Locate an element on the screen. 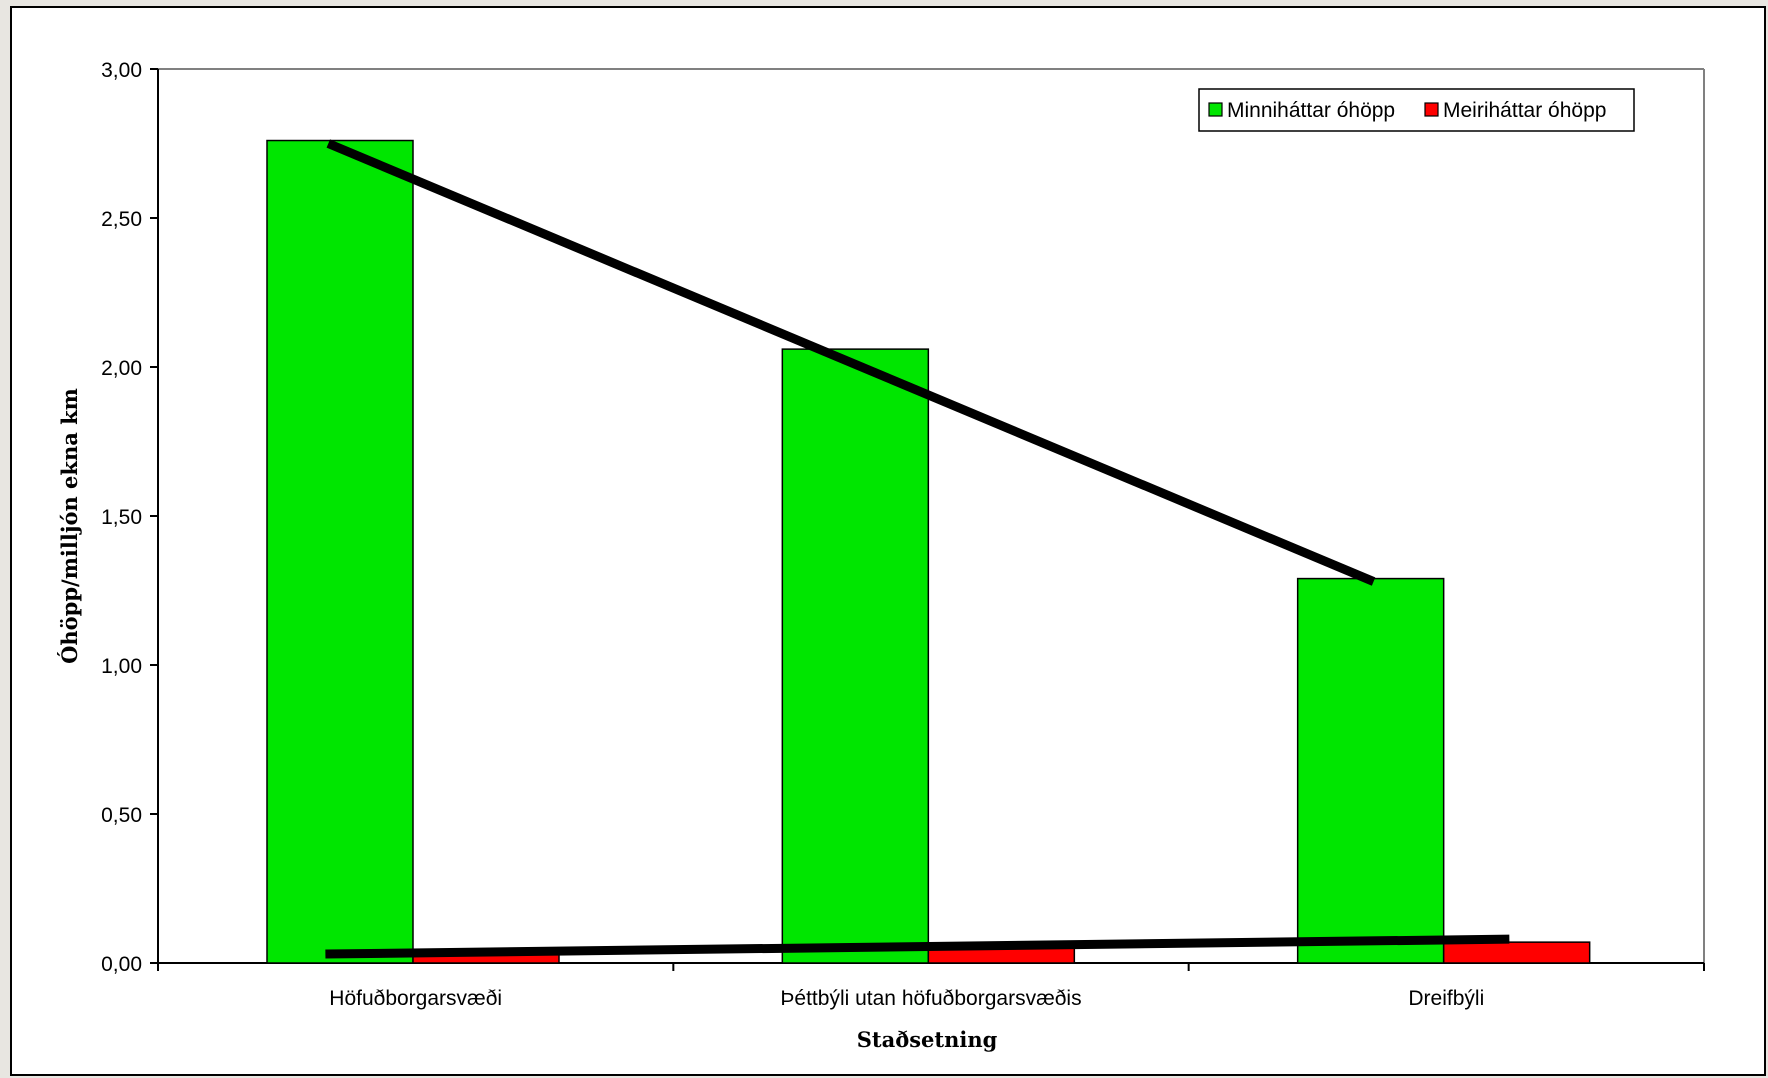 The width and height of the screenshot is (1768, 1078). legend-box is located at coordinates (1416, 110).